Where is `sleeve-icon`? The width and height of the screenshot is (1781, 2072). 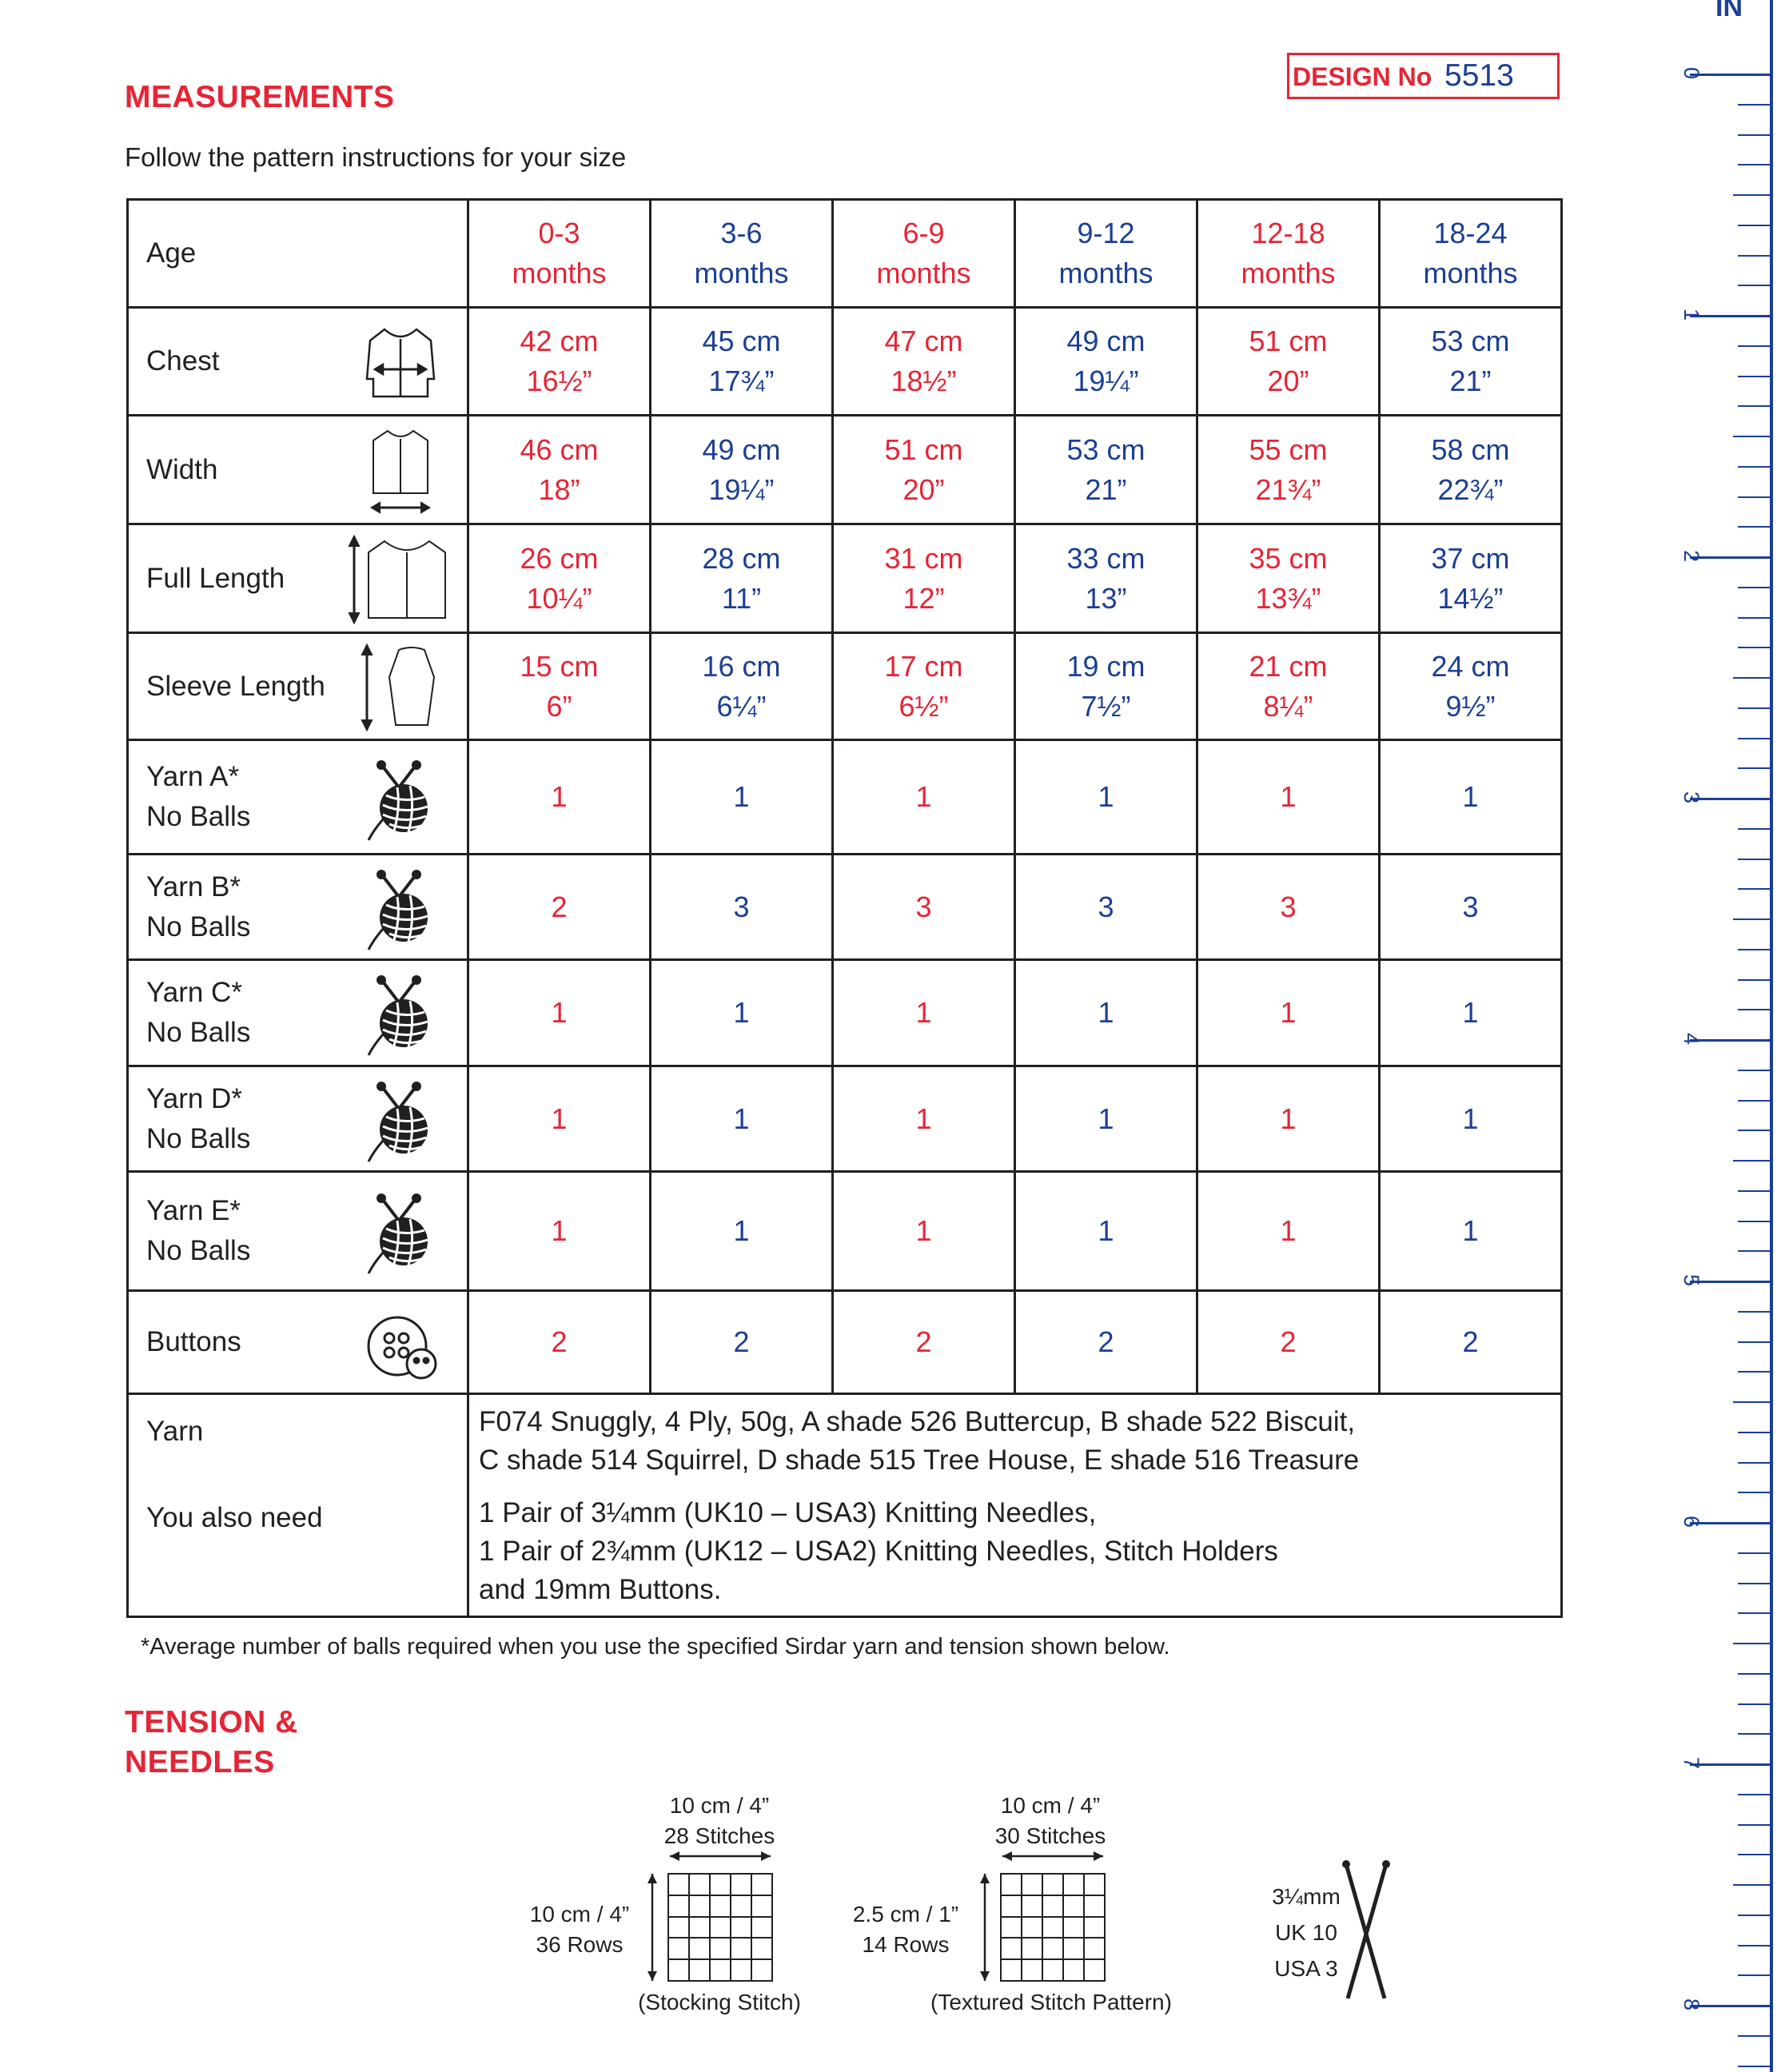
sleeve-icon is located at coordinates (398, 687).